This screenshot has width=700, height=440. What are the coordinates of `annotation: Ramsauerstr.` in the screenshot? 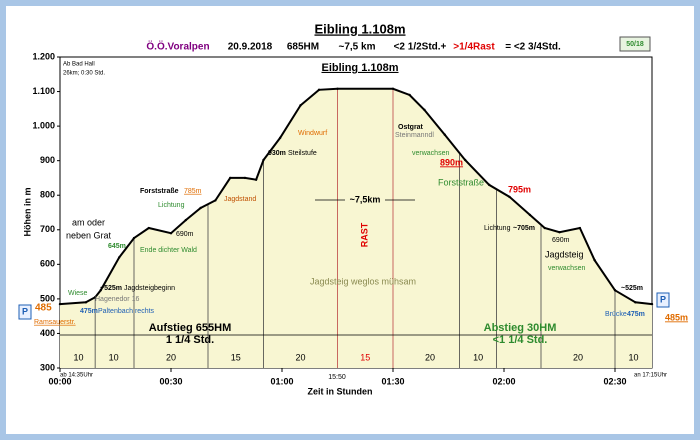 It's located at (55, 322).